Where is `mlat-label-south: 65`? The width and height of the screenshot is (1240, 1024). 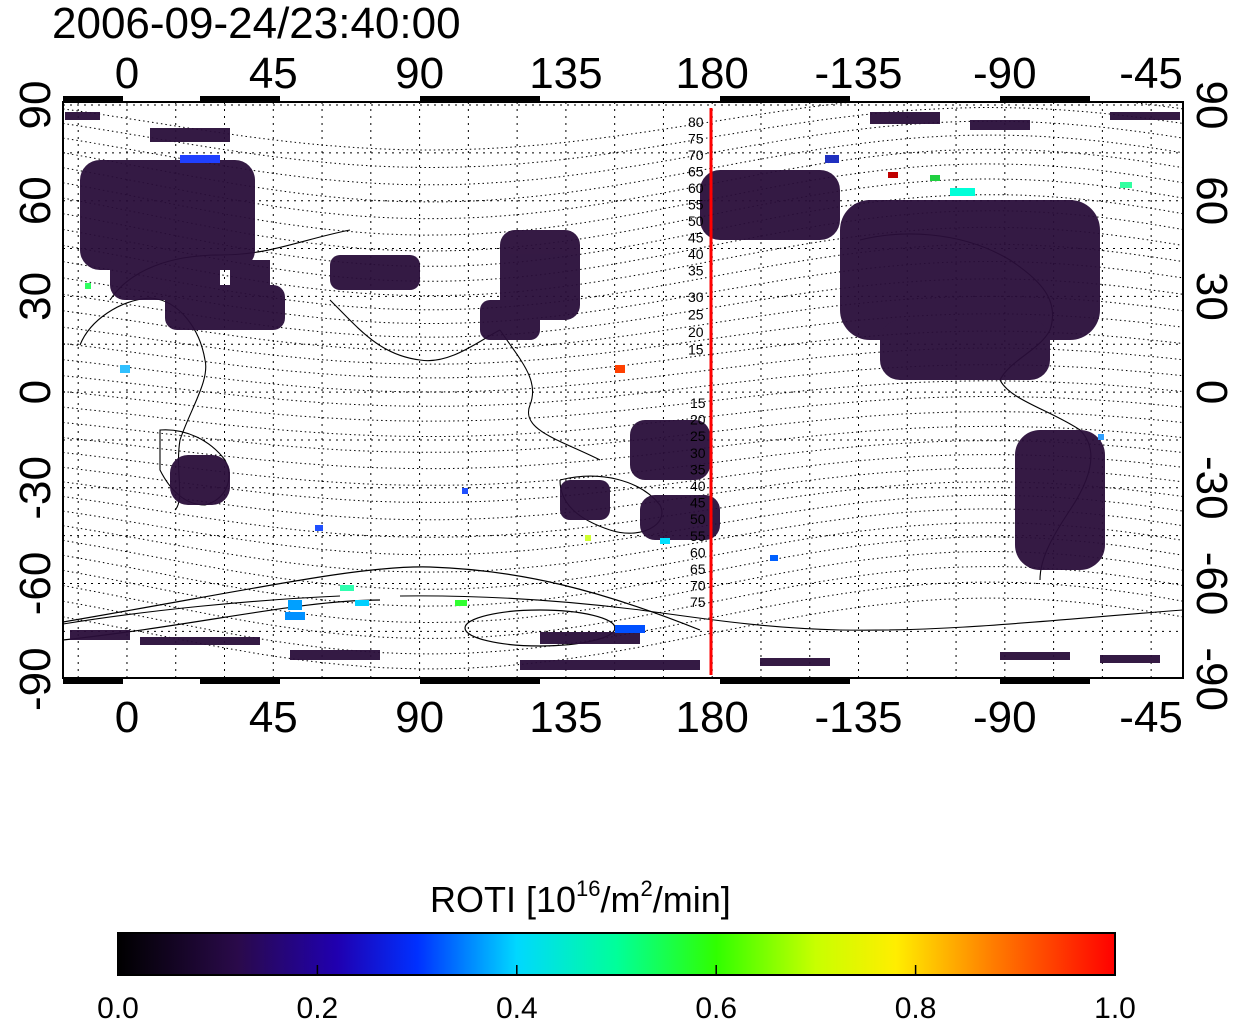
mlat-label-south: 65 is located at coordinates (698, 569).